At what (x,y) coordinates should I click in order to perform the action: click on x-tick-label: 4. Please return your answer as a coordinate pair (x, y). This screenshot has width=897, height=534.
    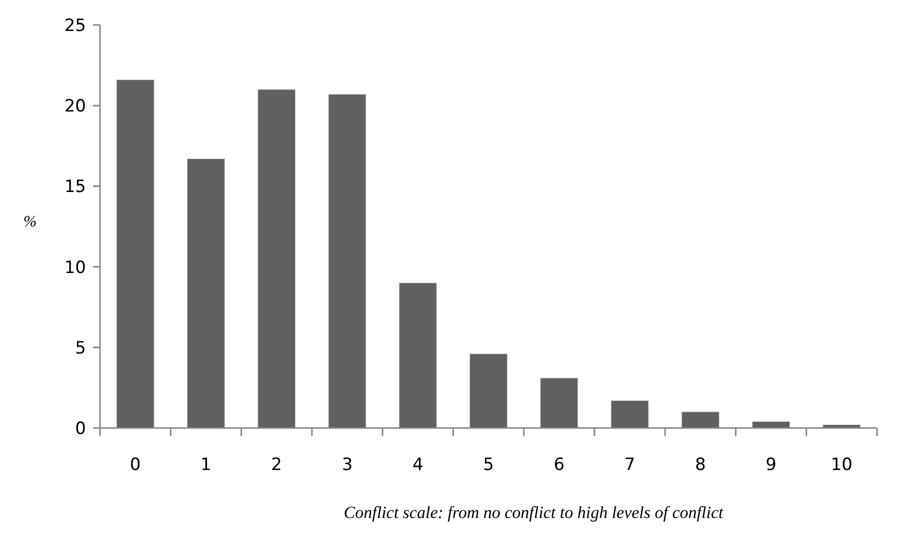
    Looking at the image, I should click on (418, 465).